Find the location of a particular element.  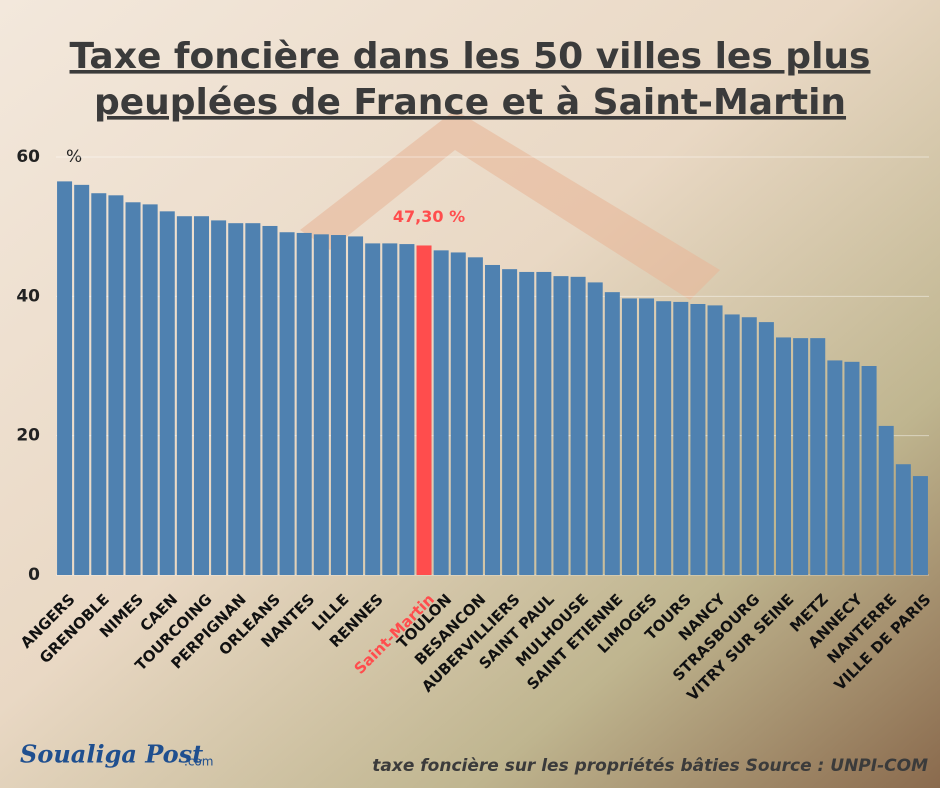

value-label: 47,30 % is located at coordinates (429, 216).